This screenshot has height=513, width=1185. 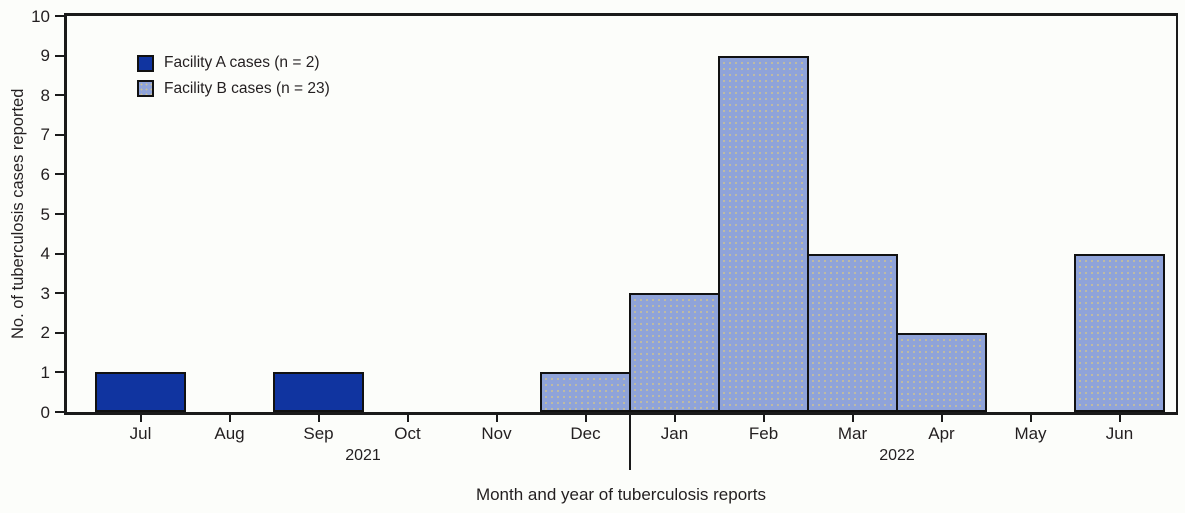 I want to click on y-tick-label-10: 10, so click(x=40, y=16).